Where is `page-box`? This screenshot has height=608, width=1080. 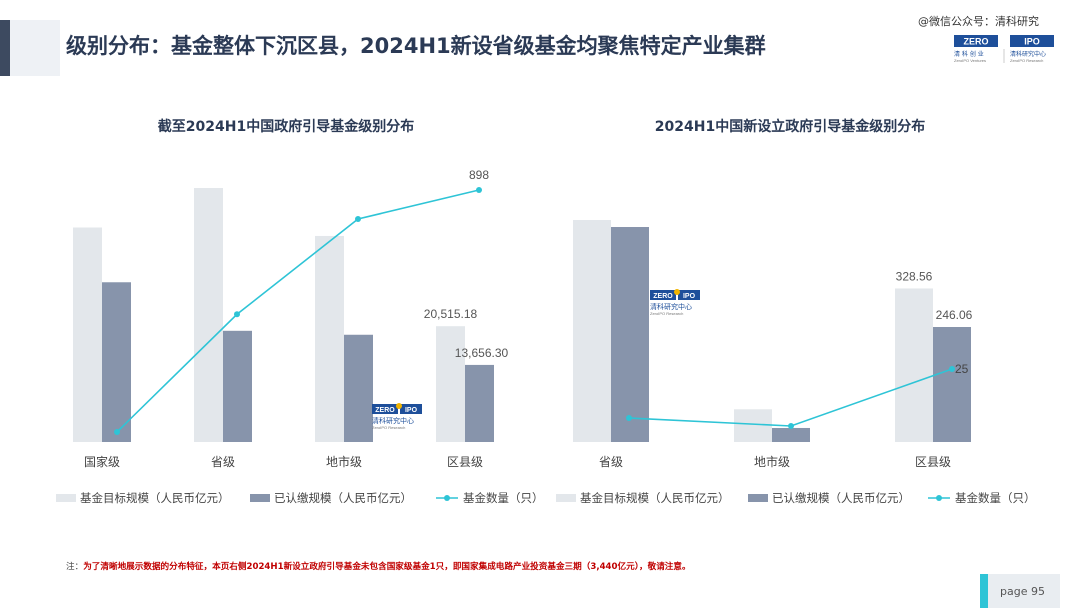 page-box is located at coordinates (1020, 591).